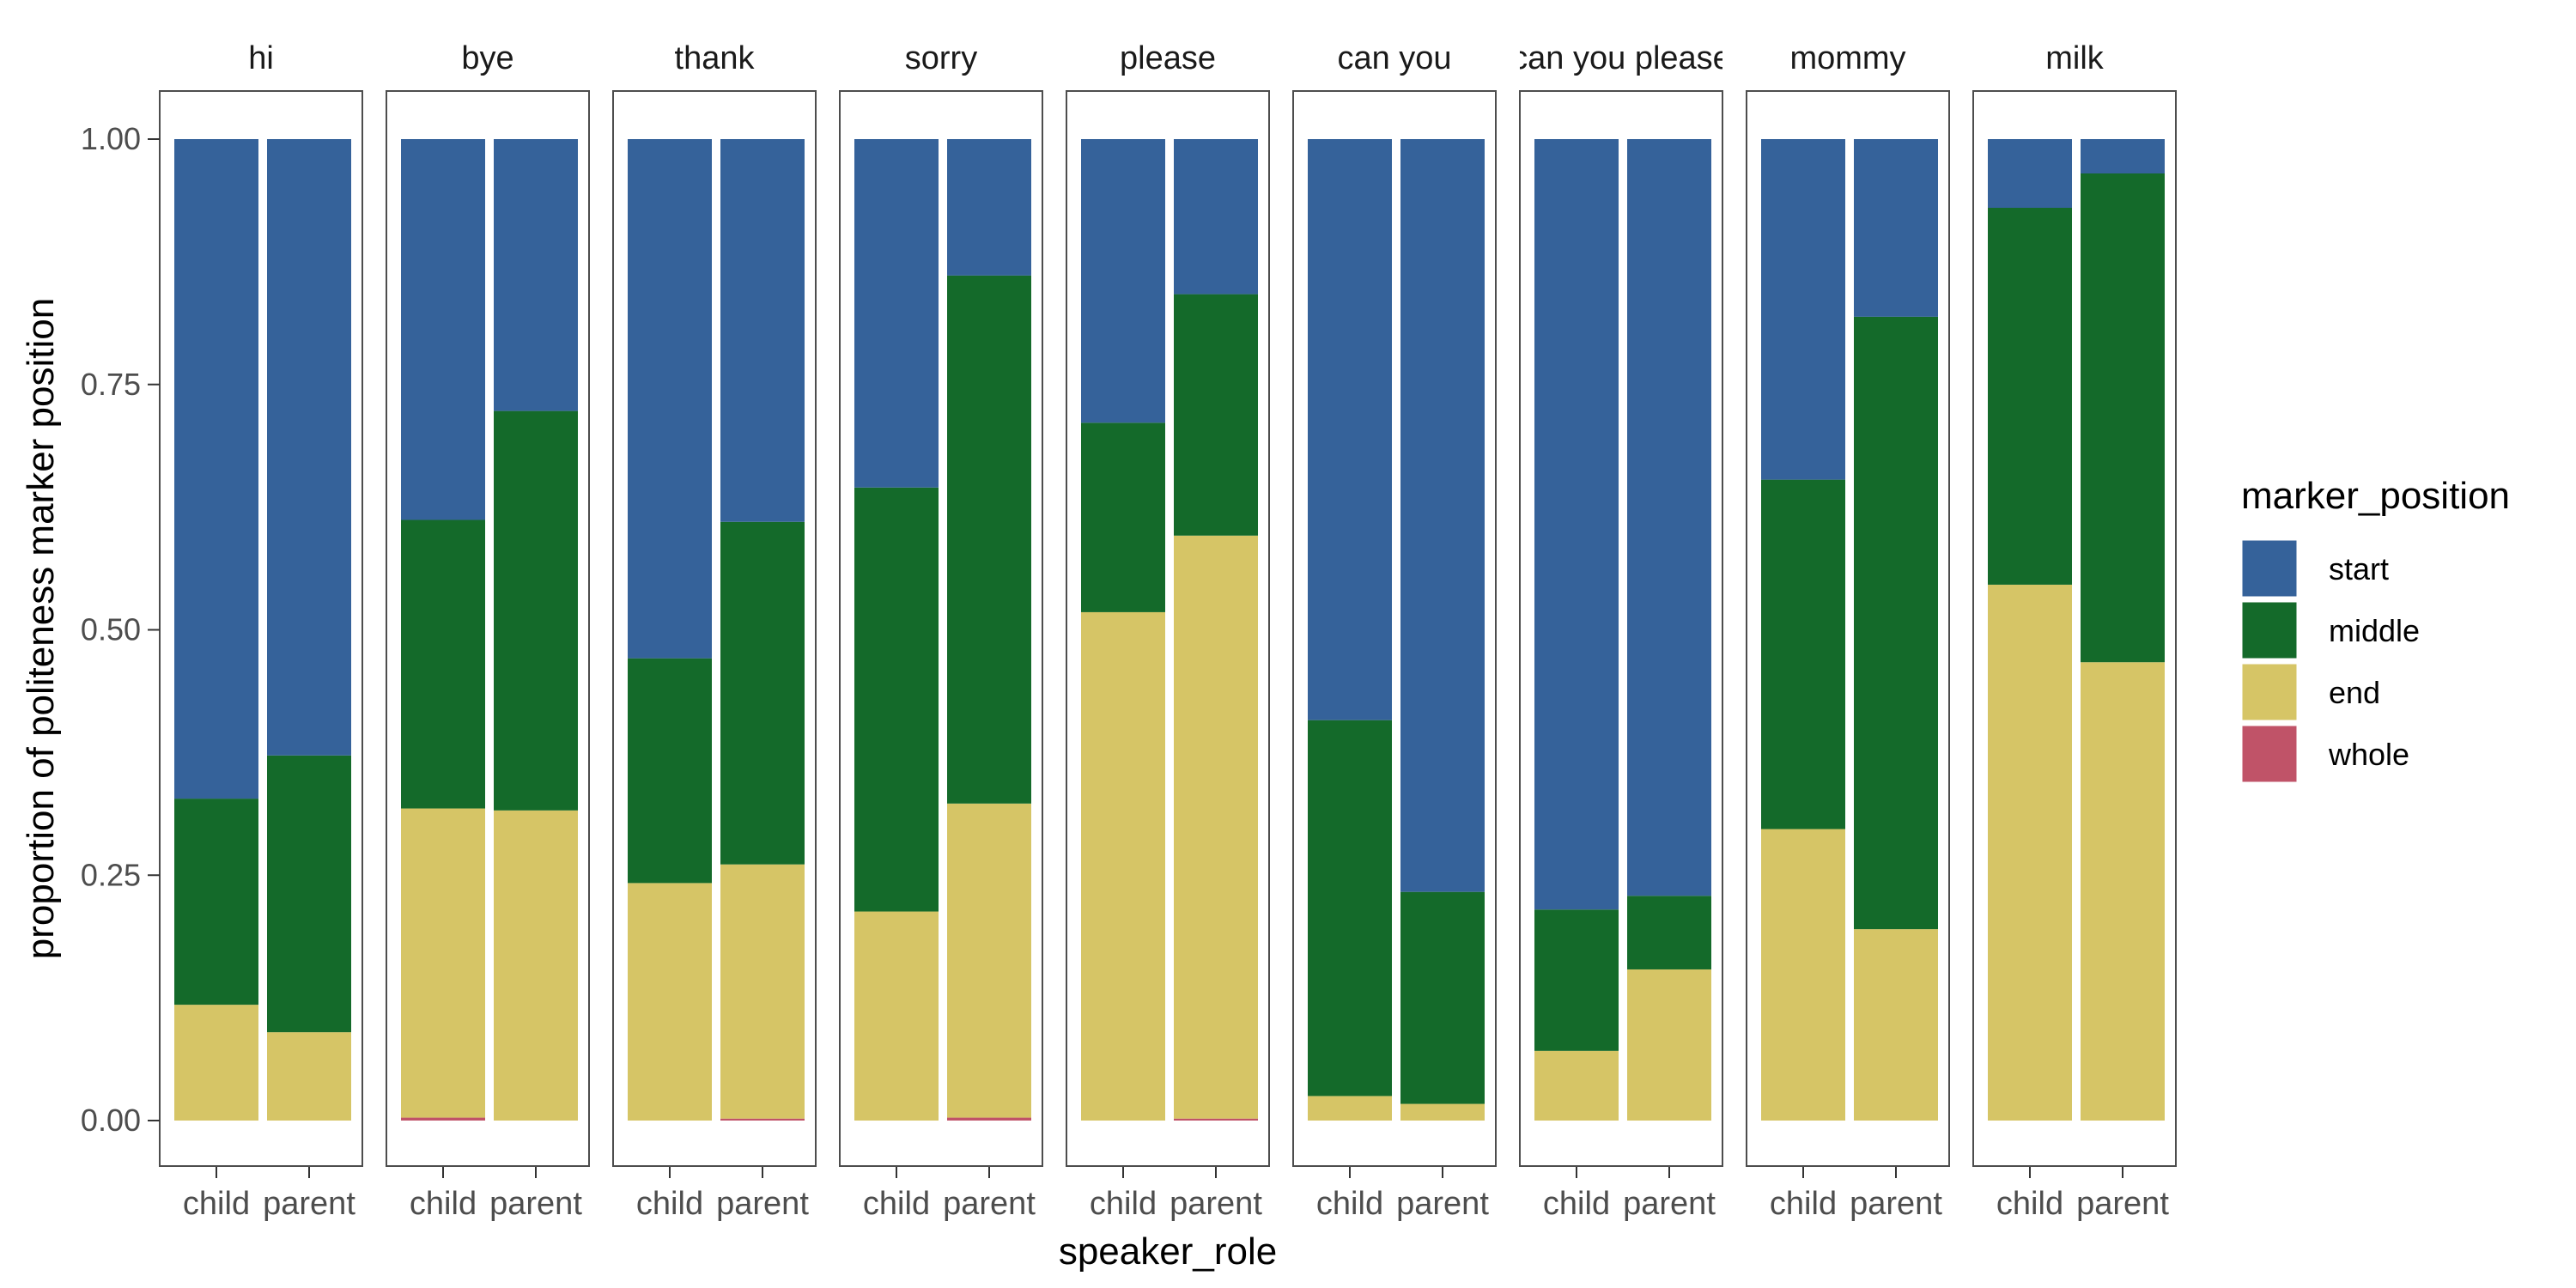 This screenshot has height=1288, width=2576. I want to click on bar-segment-middle-please-child, so click(1123, 517).